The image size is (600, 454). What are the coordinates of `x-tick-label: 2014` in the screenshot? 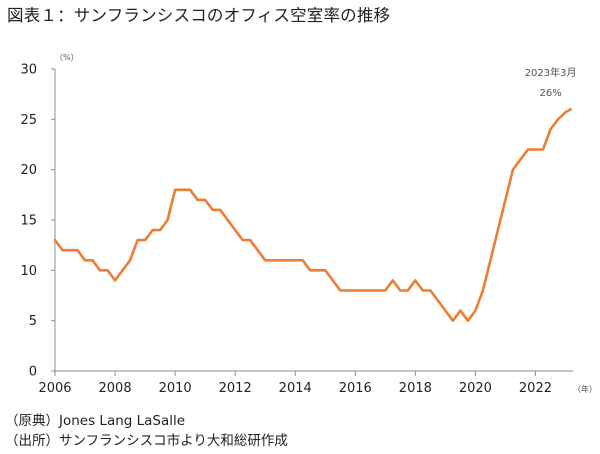 It's located at (295, 388).